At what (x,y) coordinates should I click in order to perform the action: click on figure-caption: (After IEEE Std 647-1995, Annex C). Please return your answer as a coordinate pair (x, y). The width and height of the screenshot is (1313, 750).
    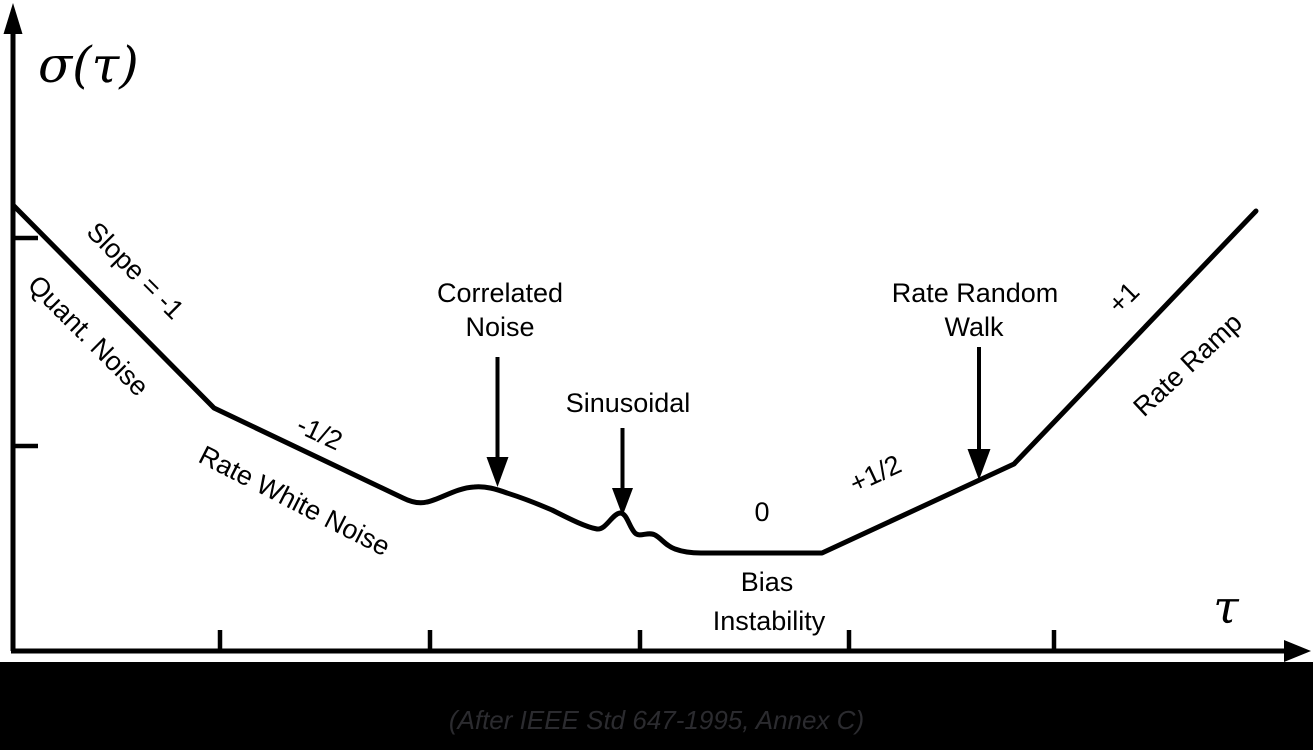
    Looking at the image, I should click on (656, 720).